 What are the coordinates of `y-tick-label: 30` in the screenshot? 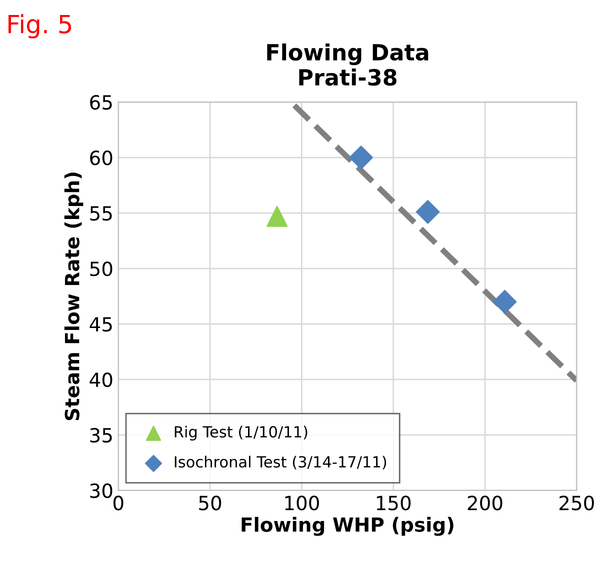 It's located at (101, 490).